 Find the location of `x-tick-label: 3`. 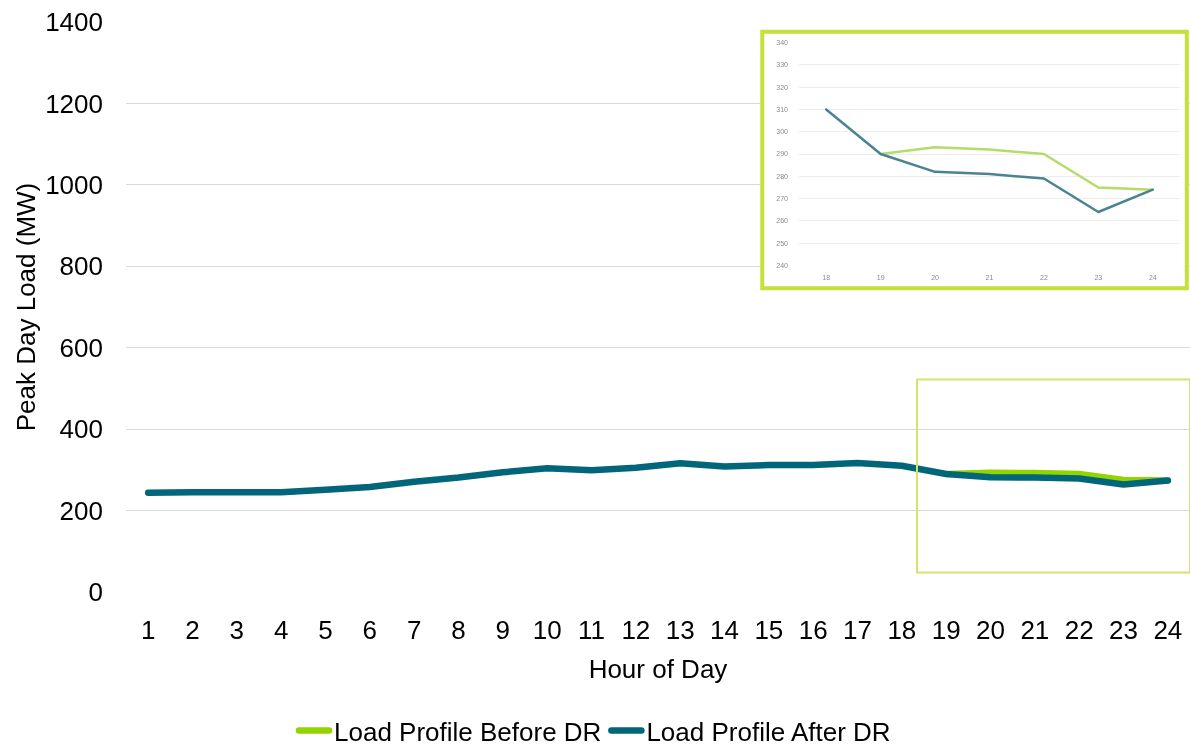

x-tick-label: 3 is located at coordinates (237, 630).